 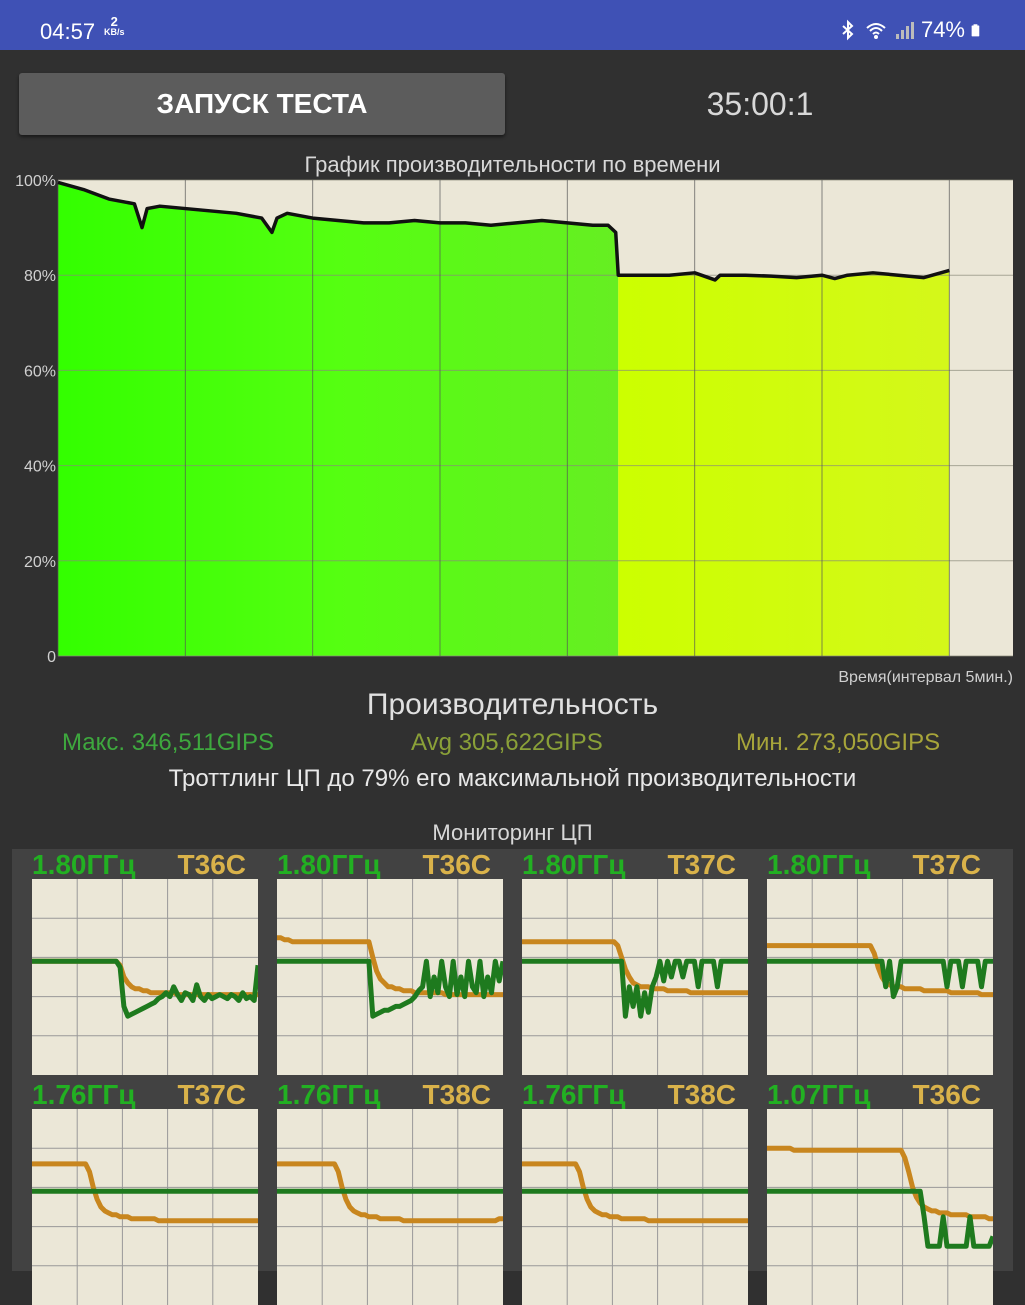 I want to click on area-segment-throttled, so click(x=784, y=463).